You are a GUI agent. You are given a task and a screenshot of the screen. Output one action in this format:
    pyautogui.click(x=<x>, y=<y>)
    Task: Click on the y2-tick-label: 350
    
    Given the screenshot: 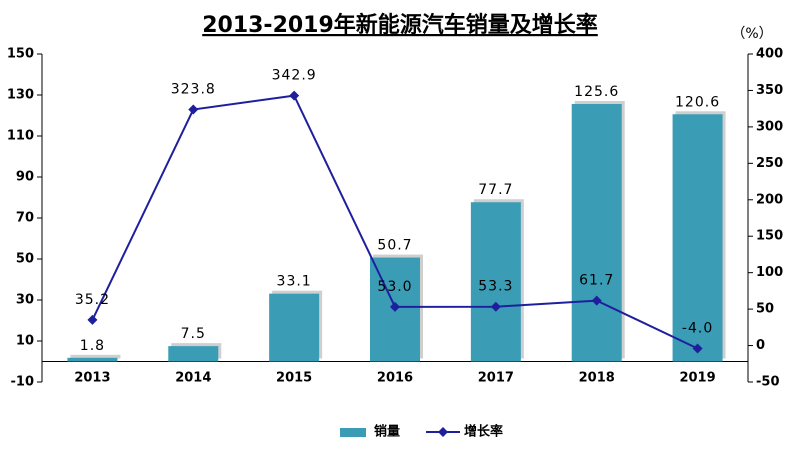 What is the action you would take?
    pyautogui.click(x=769, y=90)
    